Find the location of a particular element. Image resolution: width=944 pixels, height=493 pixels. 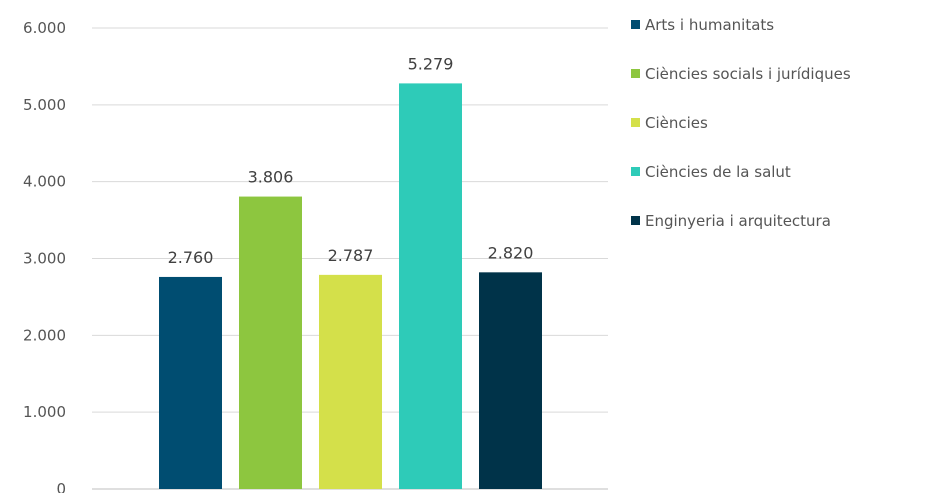

y-tick-label: 3.000 is located at coordinates (44, 259).